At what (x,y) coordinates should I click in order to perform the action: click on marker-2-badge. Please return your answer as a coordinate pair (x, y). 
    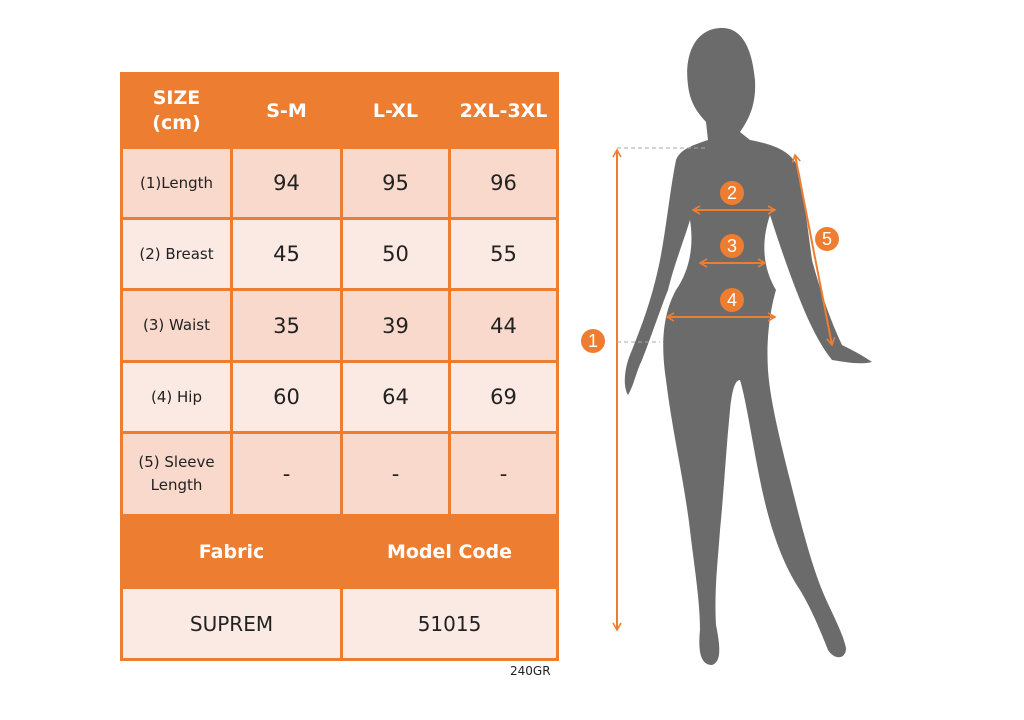
    Looking at the image, I should click on (732, 193).